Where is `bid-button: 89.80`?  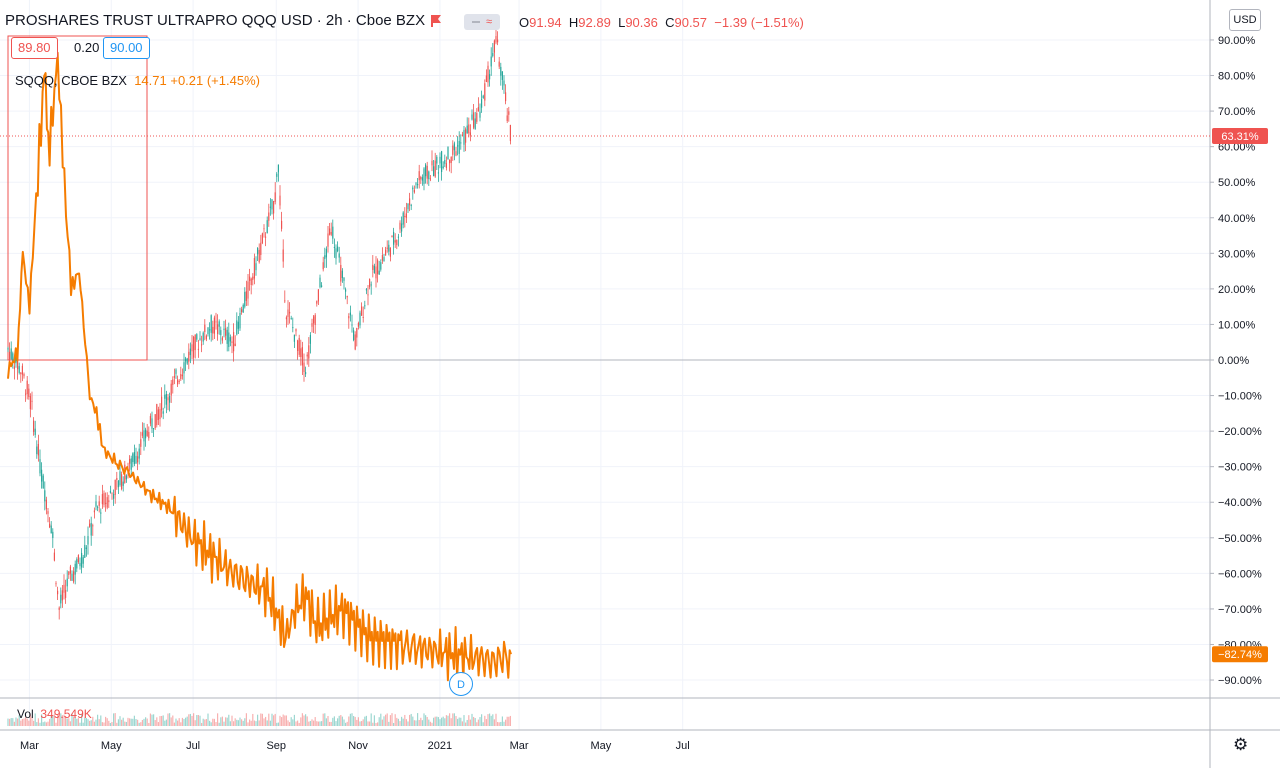
bid-button: 89.80 is located at coordinates (34, 48).